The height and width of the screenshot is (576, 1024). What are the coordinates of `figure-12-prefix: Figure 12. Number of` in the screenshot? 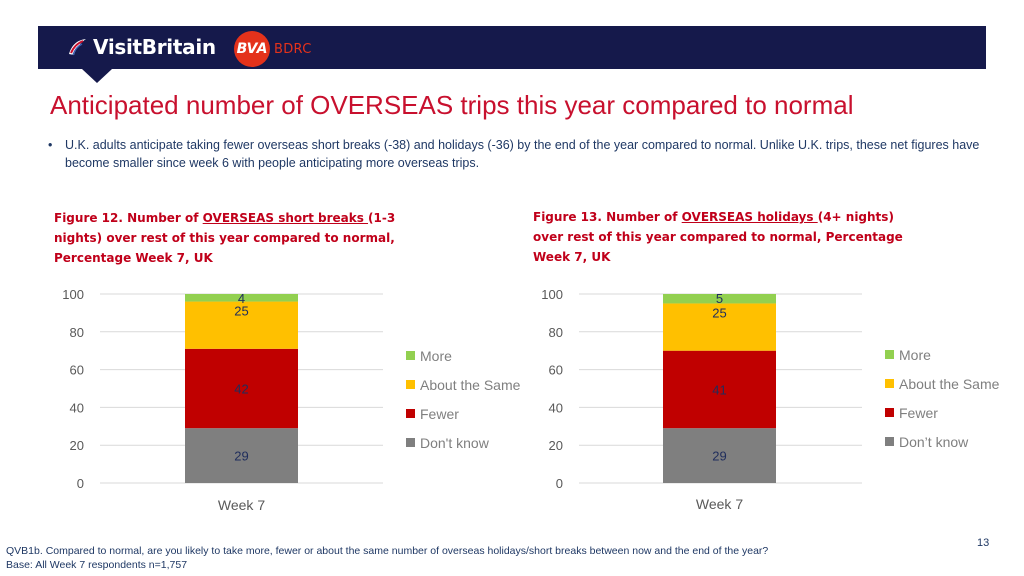 It's located at (128, 218).